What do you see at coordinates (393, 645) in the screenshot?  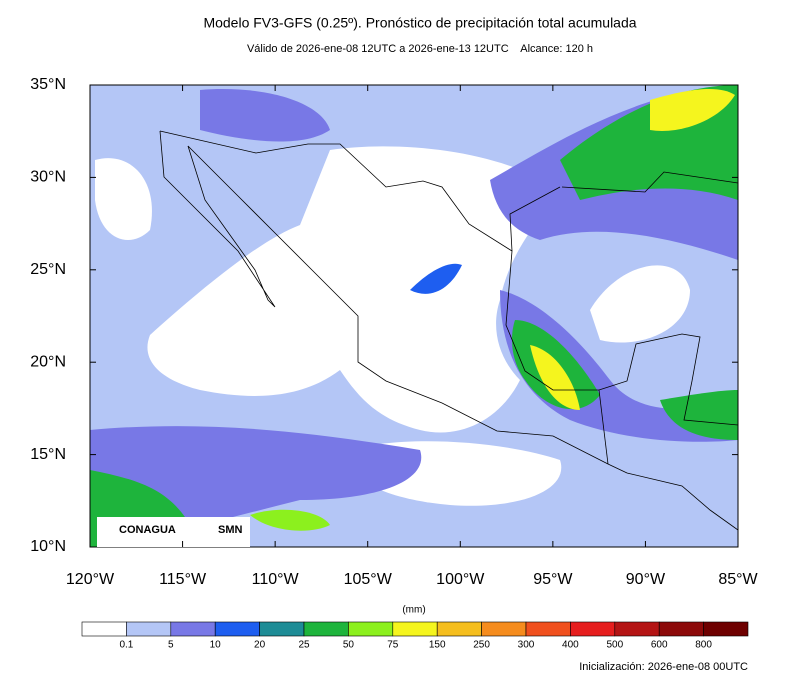 I see `colorbar-label: 75` at bounding box center [393, 645].